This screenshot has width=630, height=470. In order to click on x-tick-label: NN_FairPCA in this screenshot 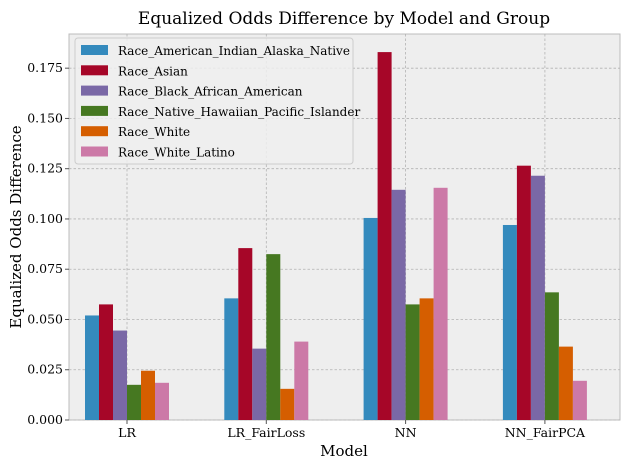, I will do `click(545, 432)`.